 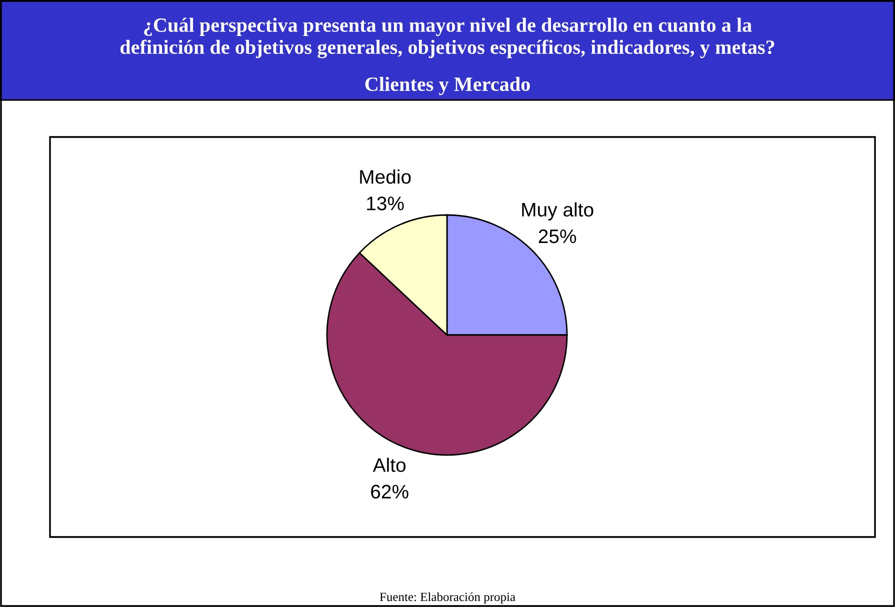 What do you see at coordinates (389, 465) in the screenshot?
I see `slice-label: Alto` at bounding box center [389, 465].